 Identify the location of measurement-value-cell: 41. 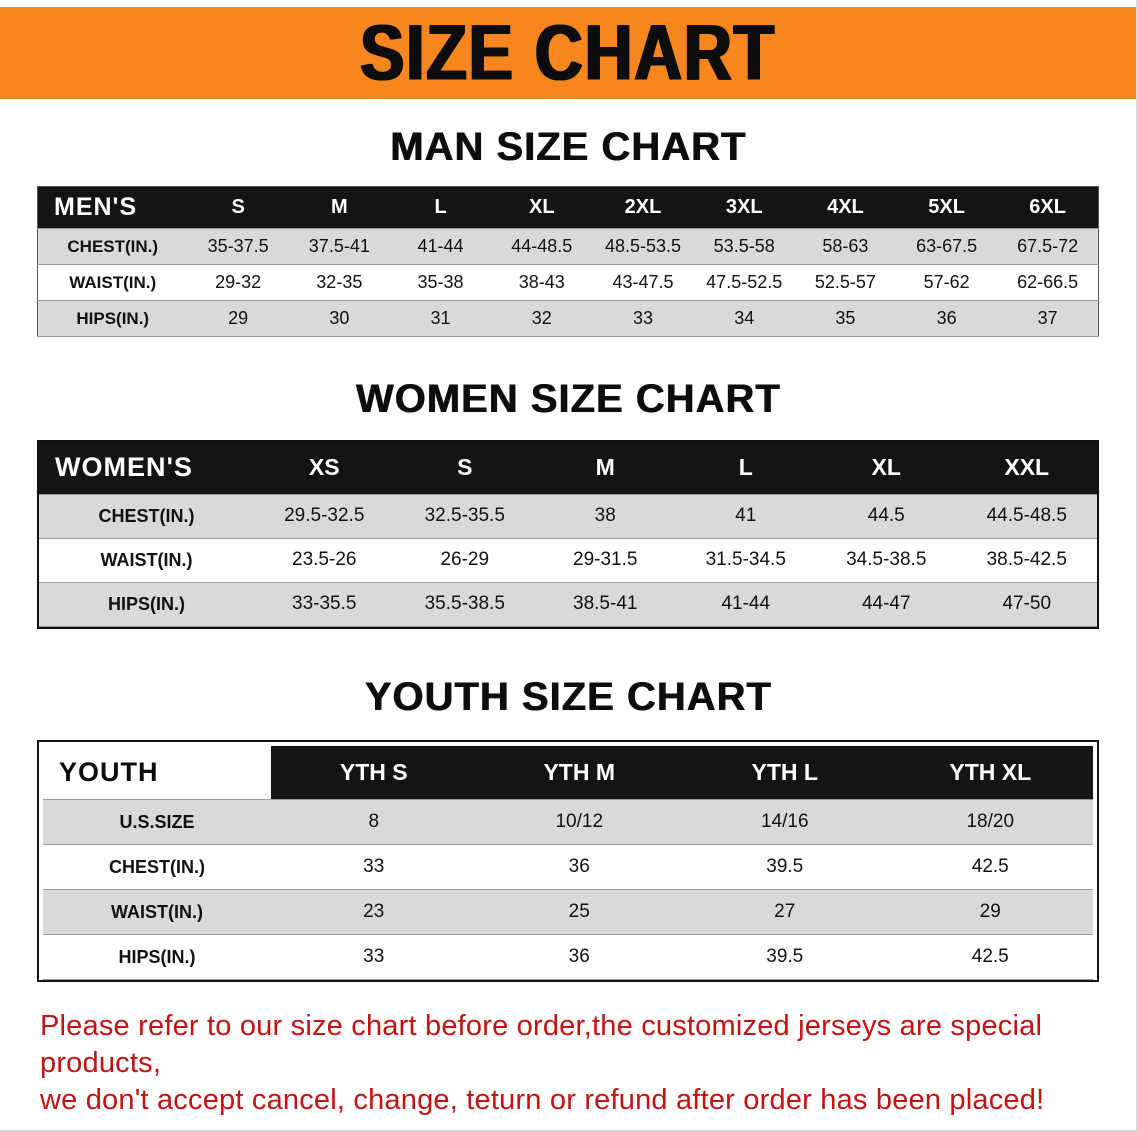
(746, 515).